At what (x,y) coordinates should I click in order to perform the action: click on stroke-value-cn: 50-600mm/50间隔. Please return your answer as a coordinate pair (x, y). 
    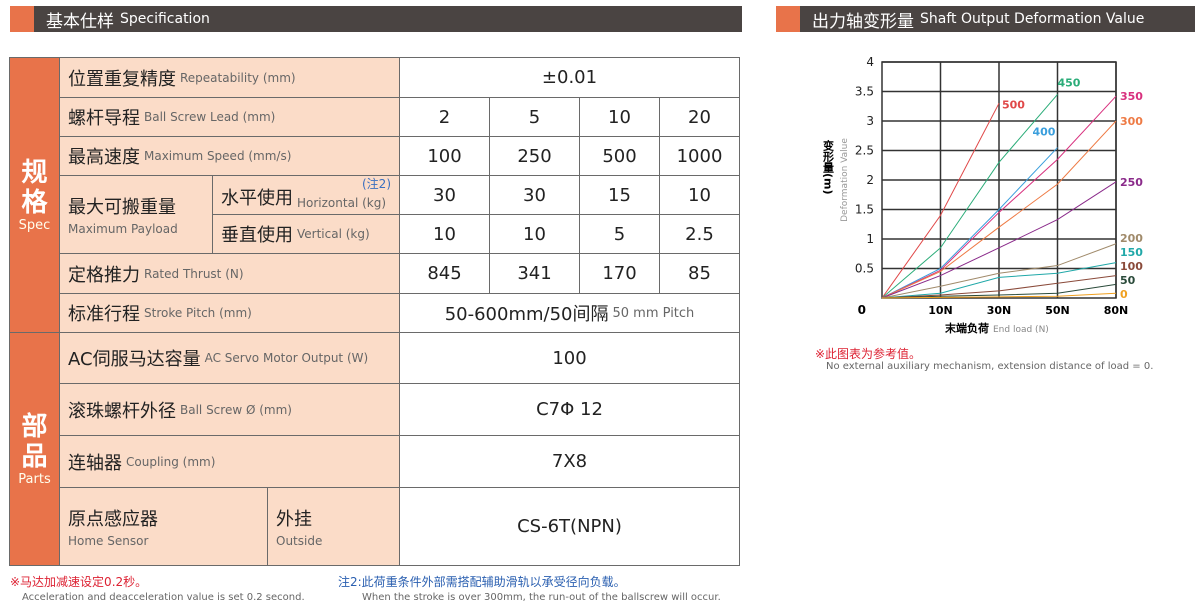
    Looking at the image, I should click on (526, 314).